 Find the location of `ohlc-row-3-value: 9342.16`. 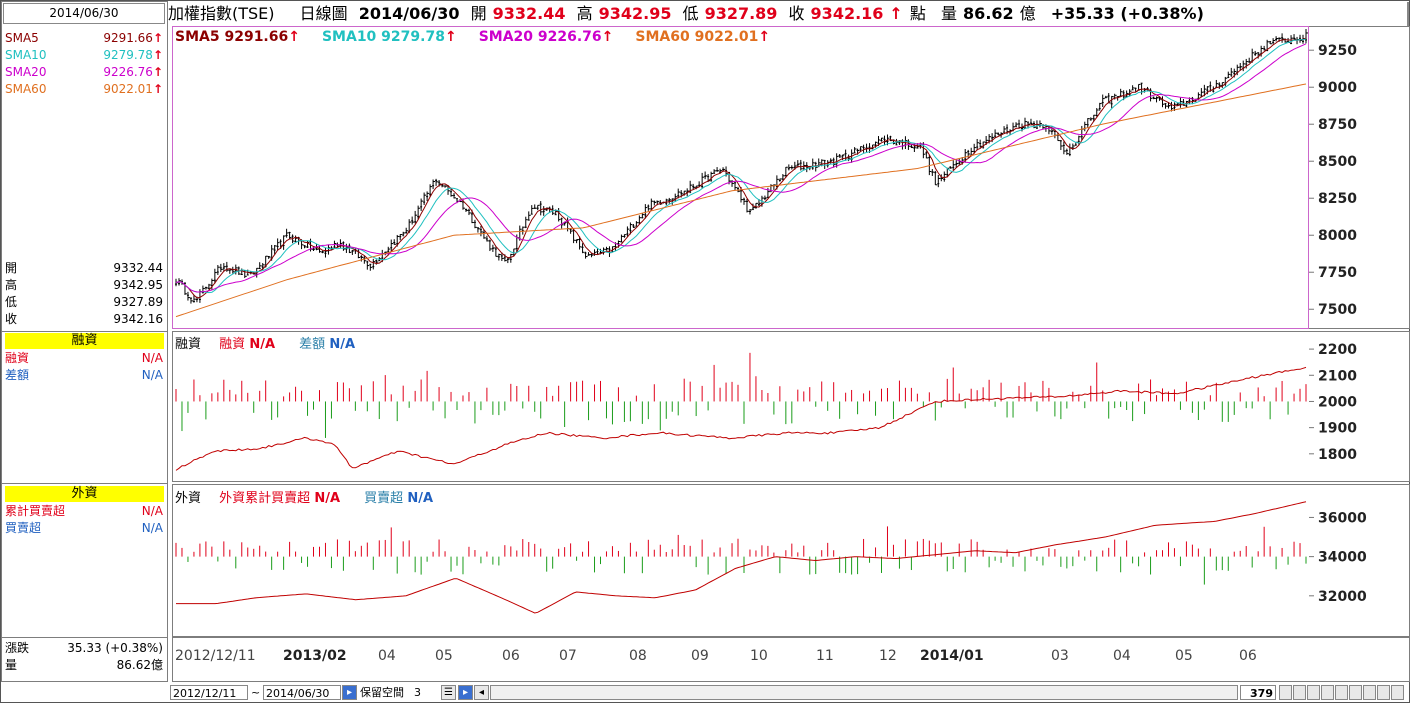

ohlc-row-3-value: 9342.16 is located at coordinates (138, 319).